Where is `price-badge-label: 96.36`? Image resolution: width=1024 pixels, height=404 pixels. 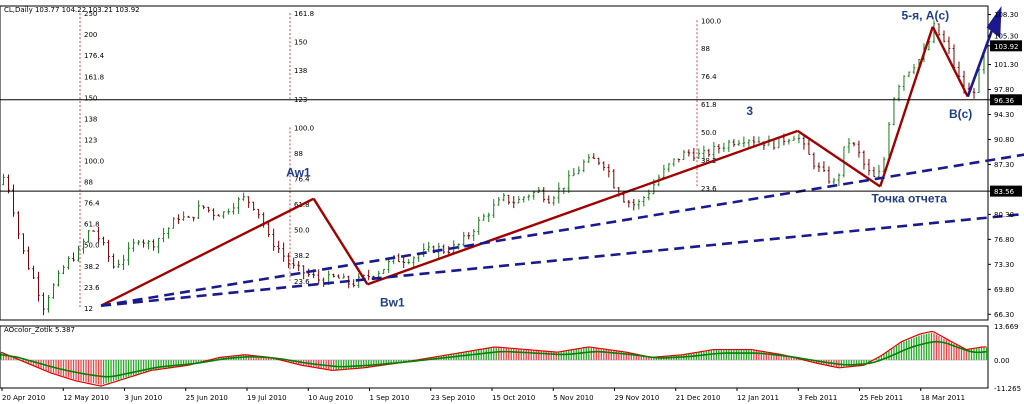 price-badge-label: 96.36 is located at coordinates (1004, 101).